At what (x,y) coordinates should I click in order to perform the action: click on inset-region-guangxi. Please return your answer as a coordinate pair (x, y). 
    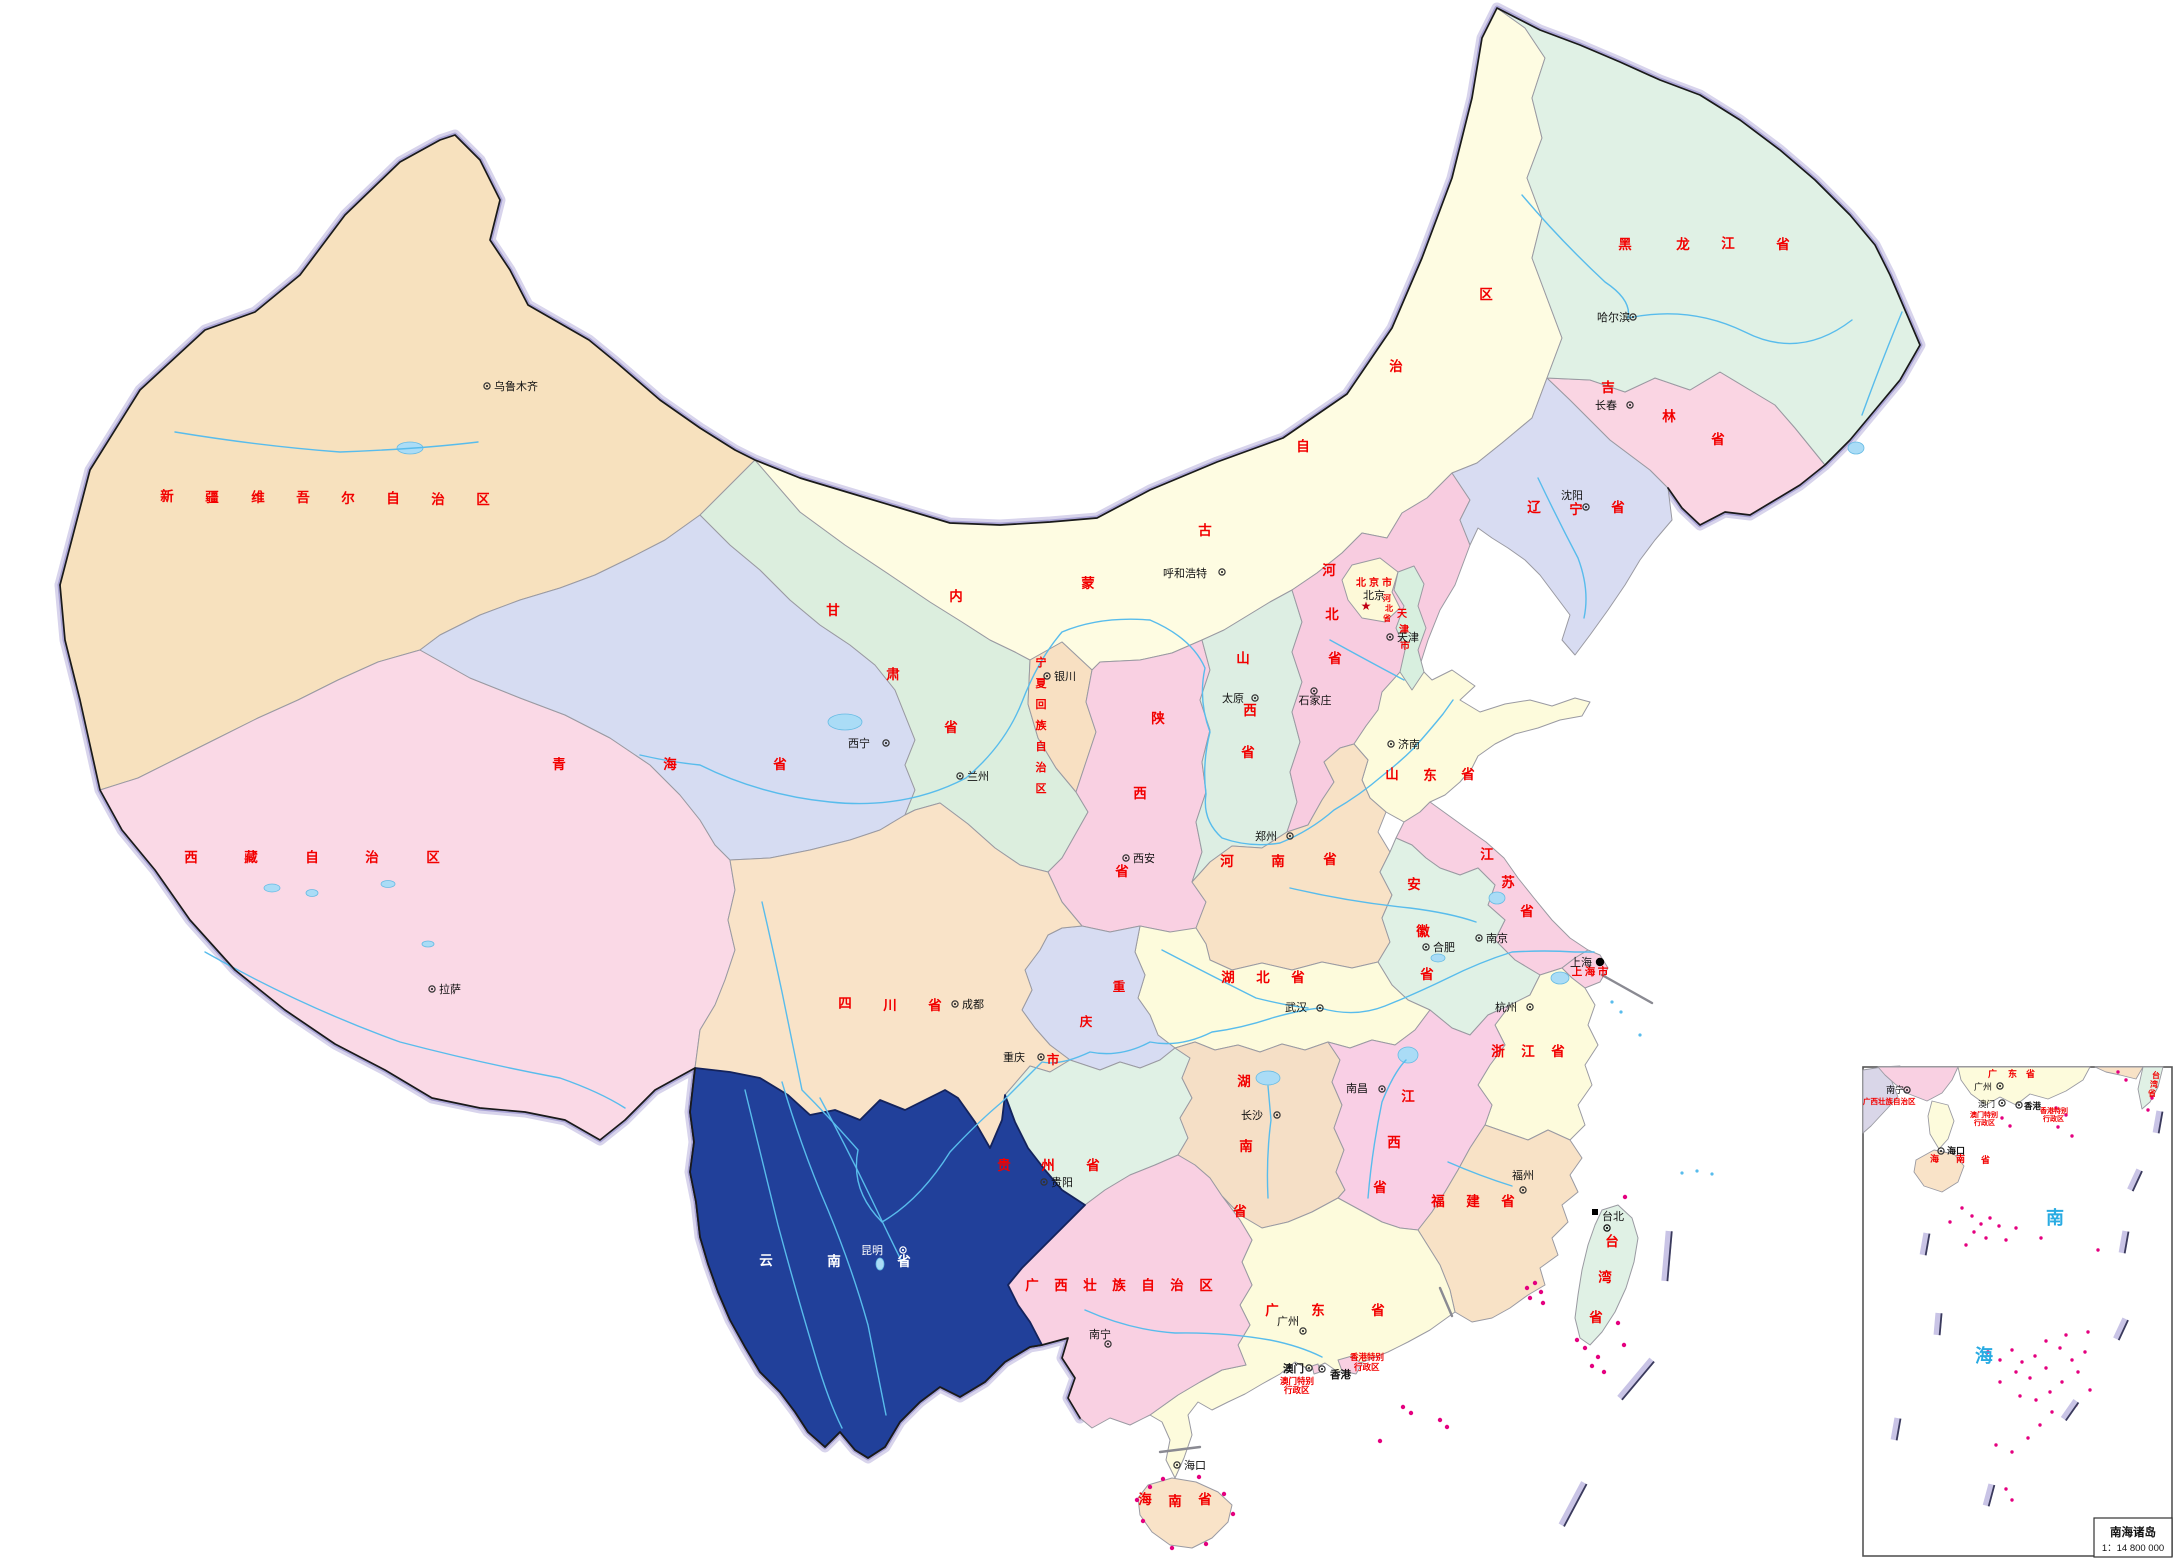
    Looking at the image, I should click on (1918, 1084).